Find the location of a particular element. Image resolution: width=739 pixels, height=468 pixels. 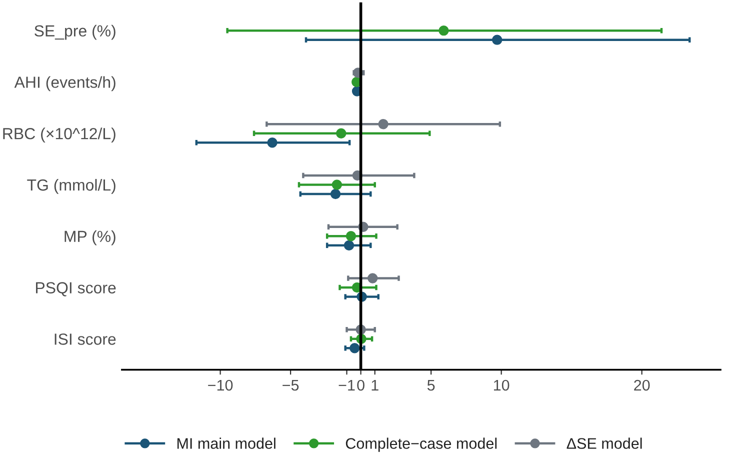

y-tick-label: MP (%) is located at coordinates (90, 238).